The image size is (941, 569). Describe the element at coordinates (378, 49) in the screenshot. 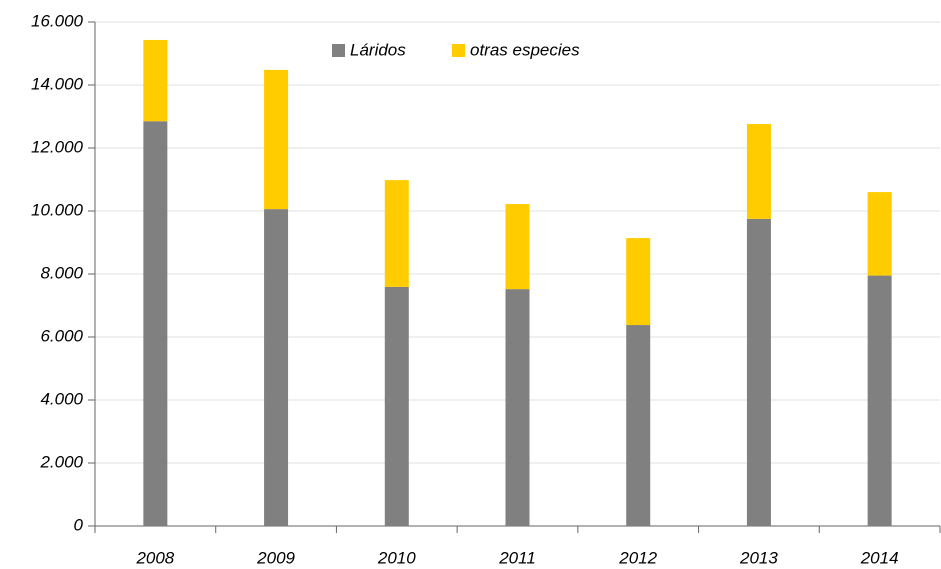

I see `legend-label: Láridos` at that location.